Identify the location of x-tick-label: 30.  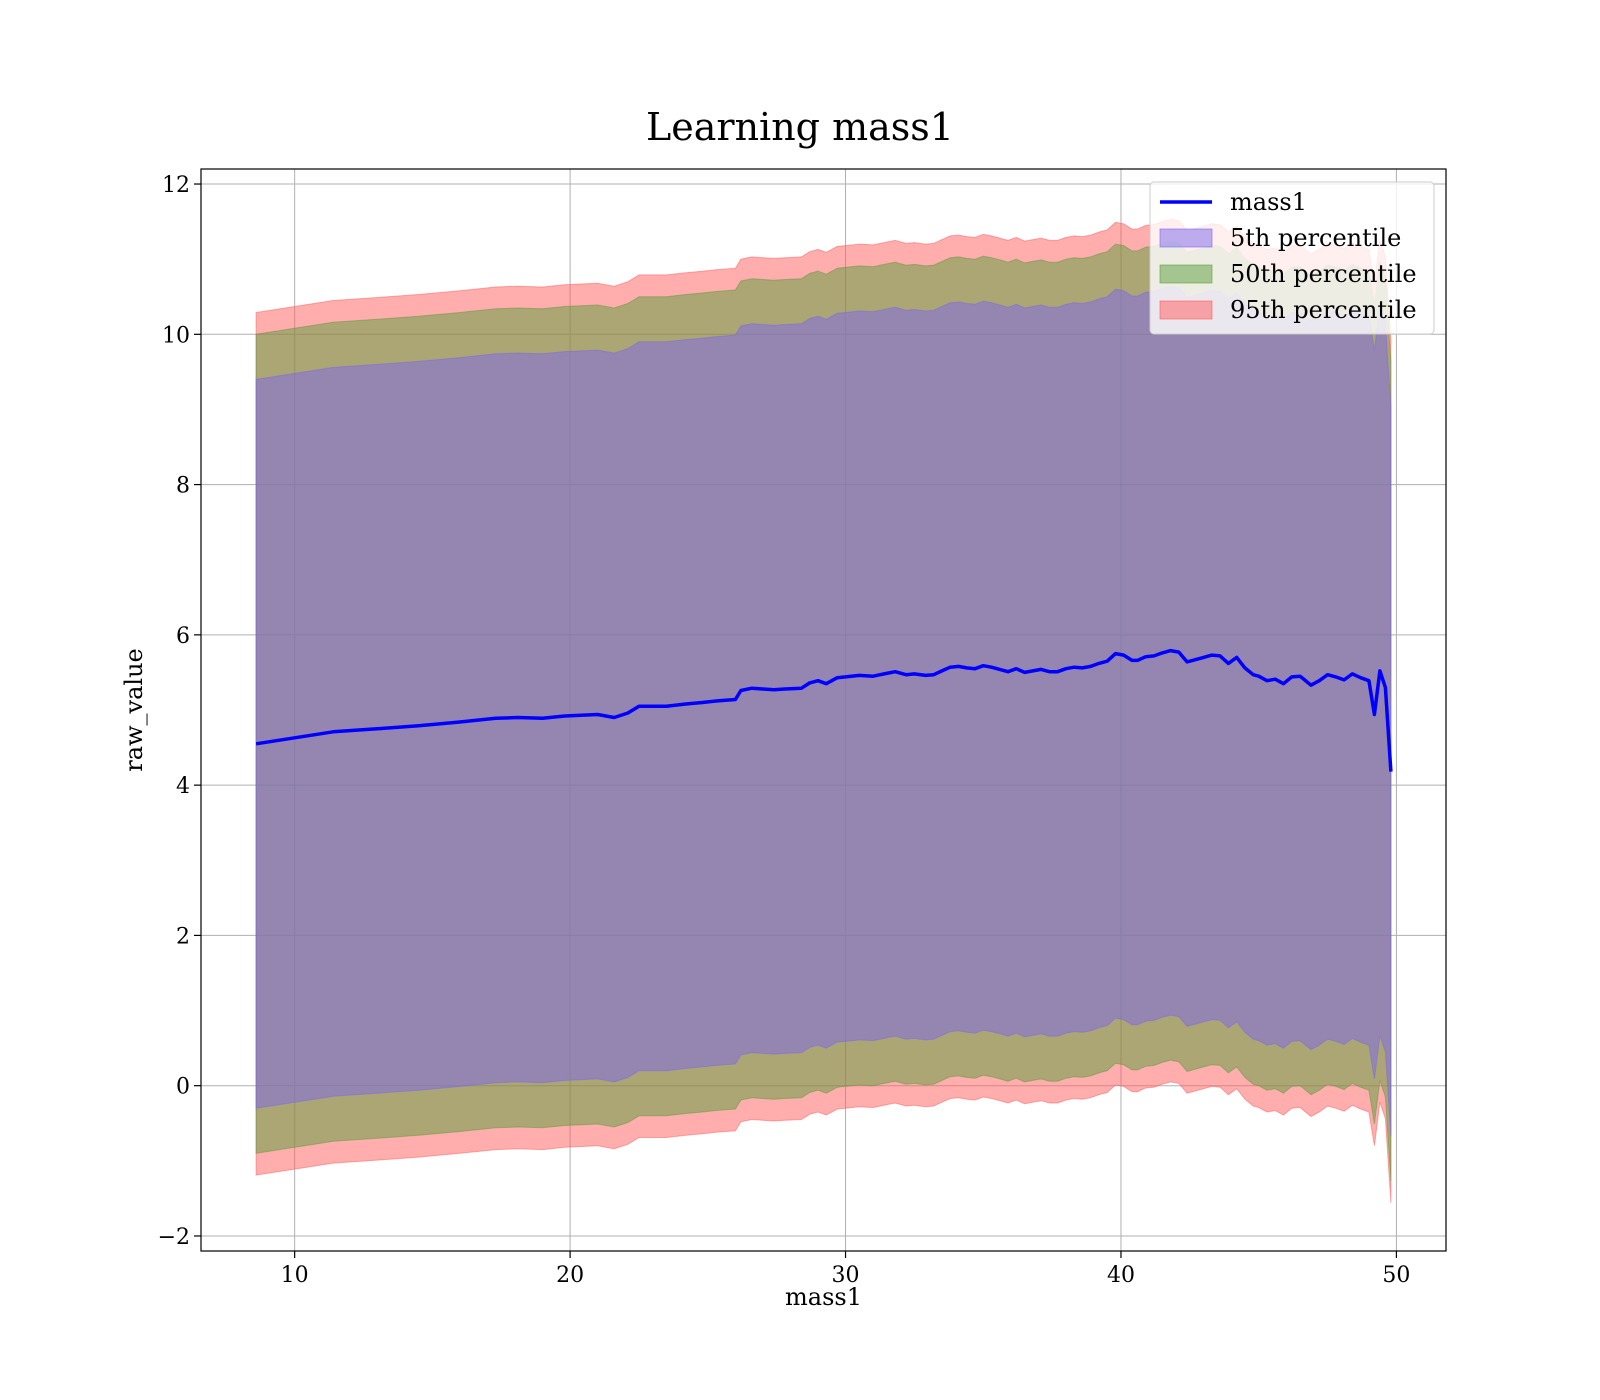
(846, 1275).